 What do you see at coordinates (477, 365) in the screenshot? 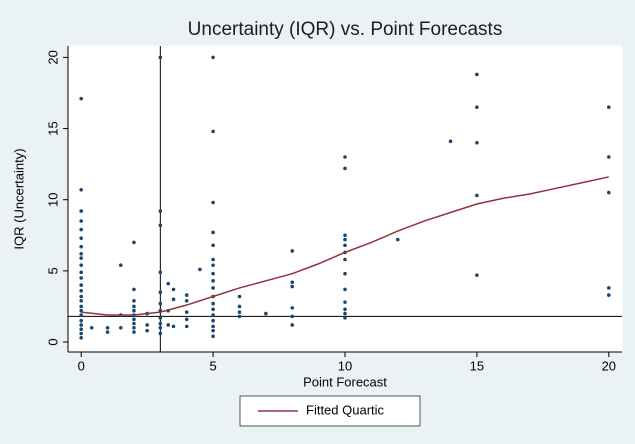
I see `x-tick-label: 15` at bounding box center [477, 365].